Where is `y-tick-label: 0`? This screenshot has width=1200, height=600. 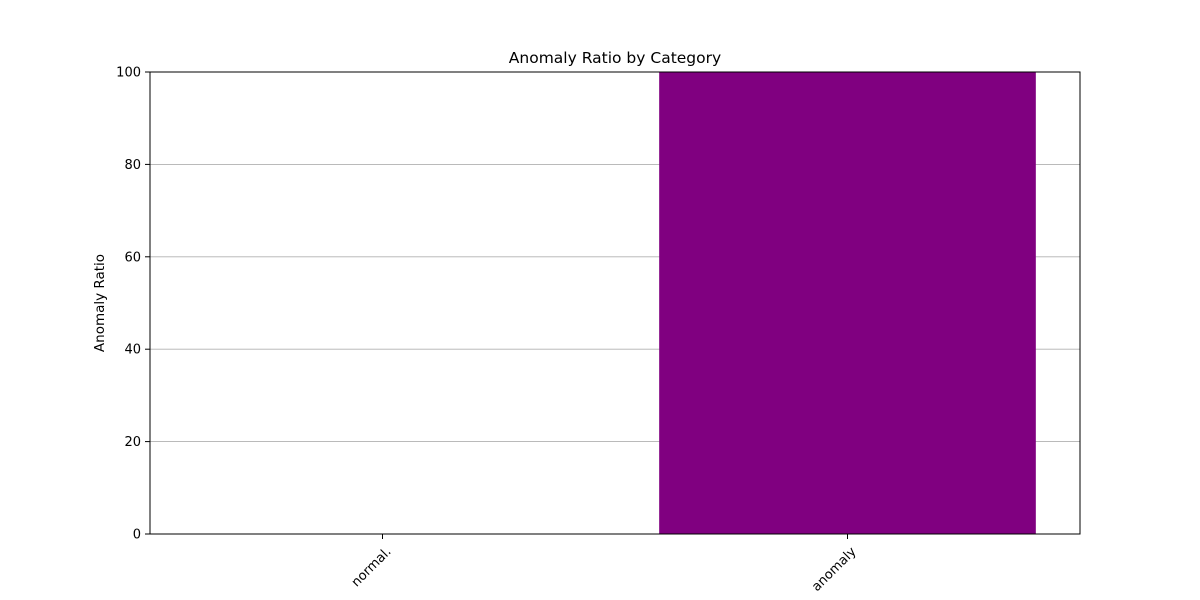 y-tick-label: 0 is located at coordinates (137, 535).